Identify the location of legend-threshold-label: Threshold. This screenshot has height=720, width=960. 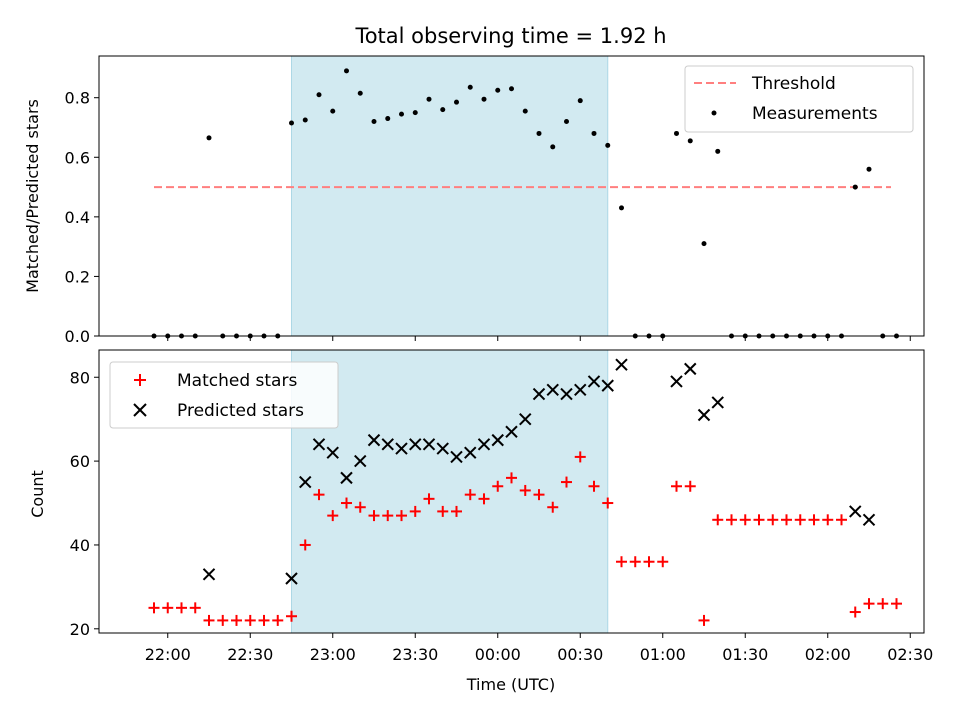
(793, 84).